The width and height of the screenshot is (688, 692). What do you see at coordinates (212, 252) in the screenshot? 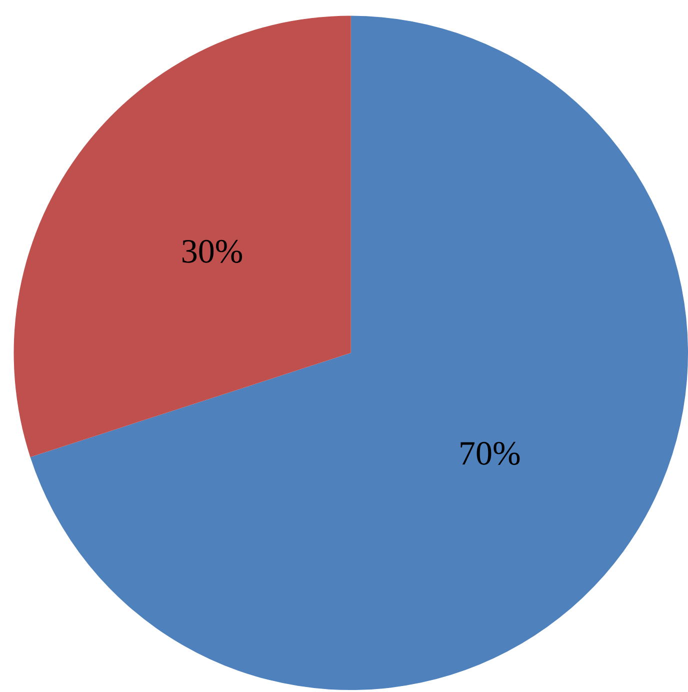
I see `data-label: 30%` at bounding box center [212, 252].